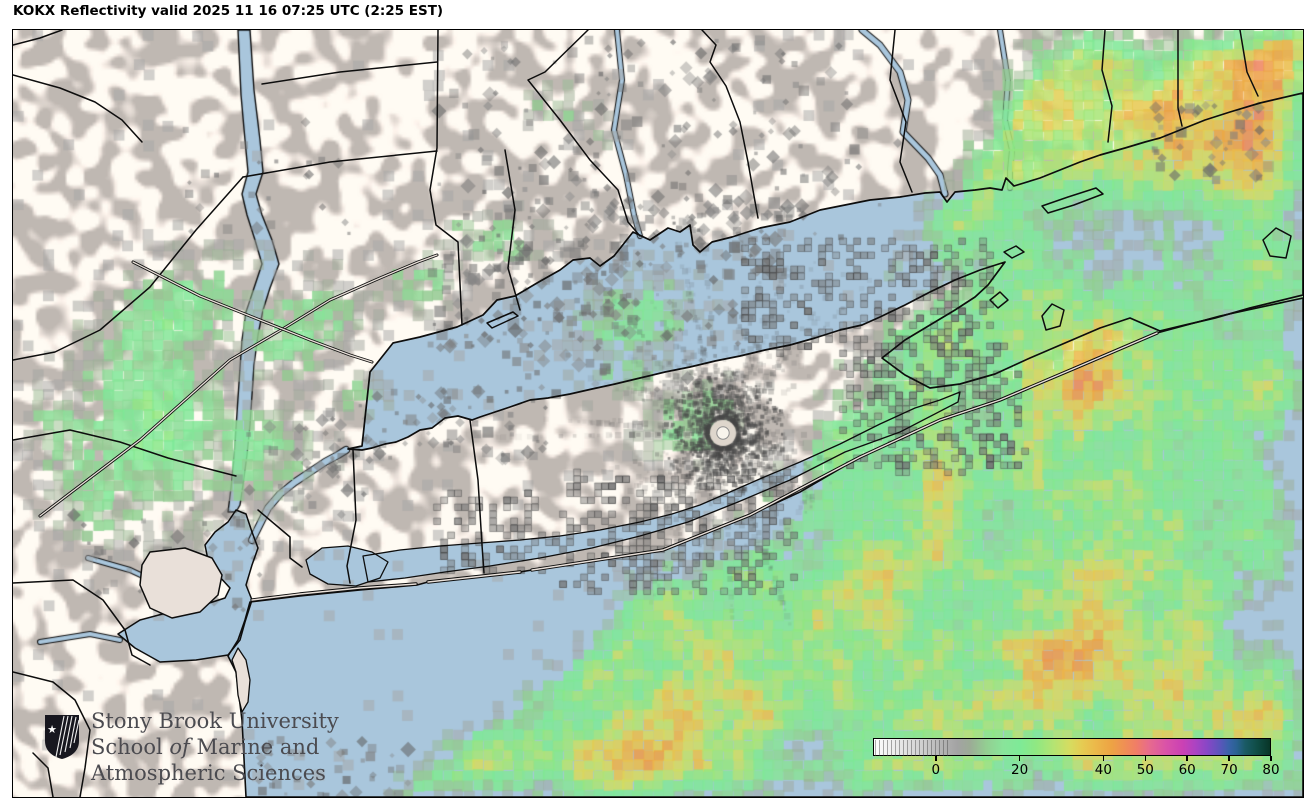 This screenshot has height=811, width=1316. What do you see at coordinates (1187, 770) in the screenshot?
I see `colorbar-tick-label: 60` at bounding box center [1187, 770].